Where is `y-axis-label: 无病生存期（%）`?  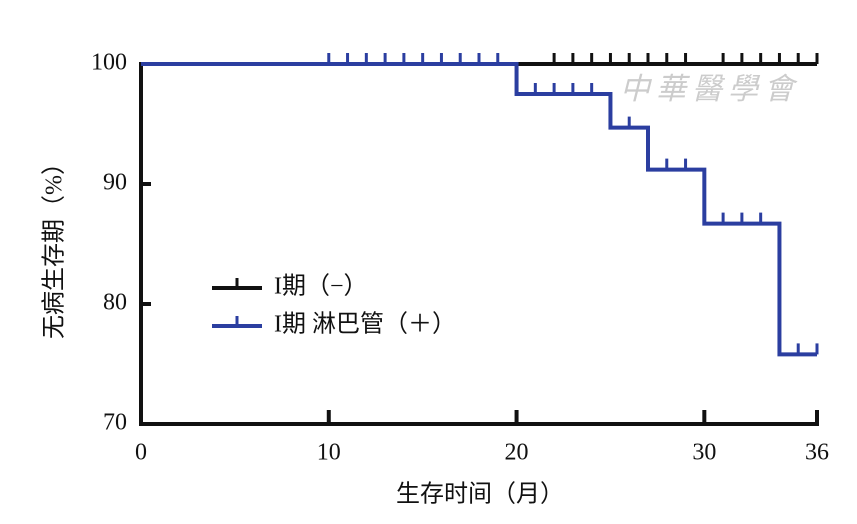 y-axis-label: 无病生存期（%） is located at coordinates (54, 245).